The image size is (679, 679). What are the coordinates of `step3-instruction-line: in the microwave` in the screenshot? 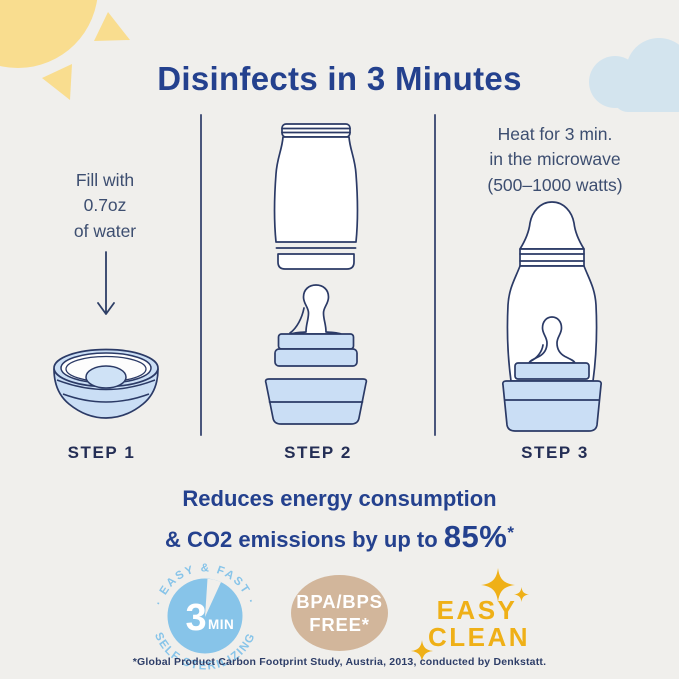 It's located at (555, 159).